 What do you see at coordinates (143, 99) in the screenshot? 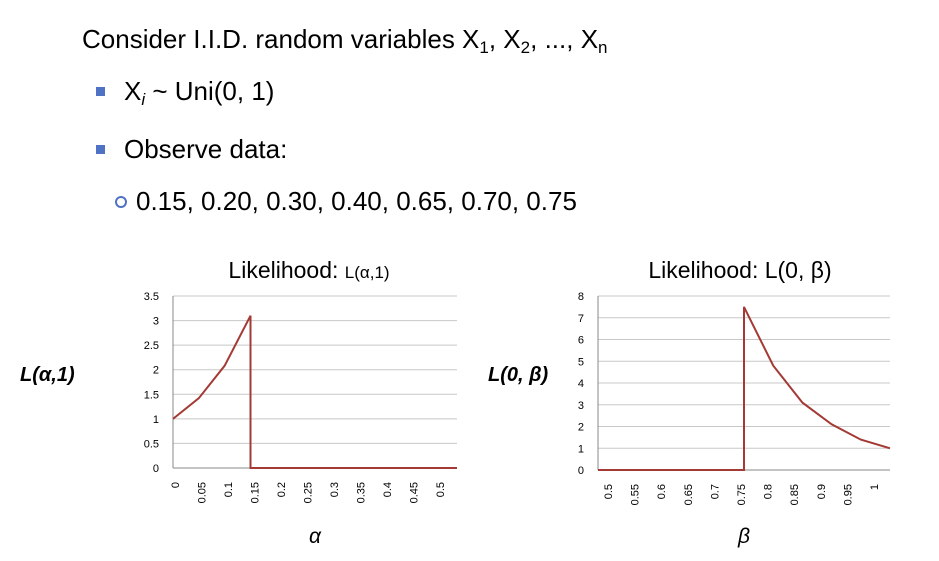
I see `sub-i: i` at bounding box center [143, 99].